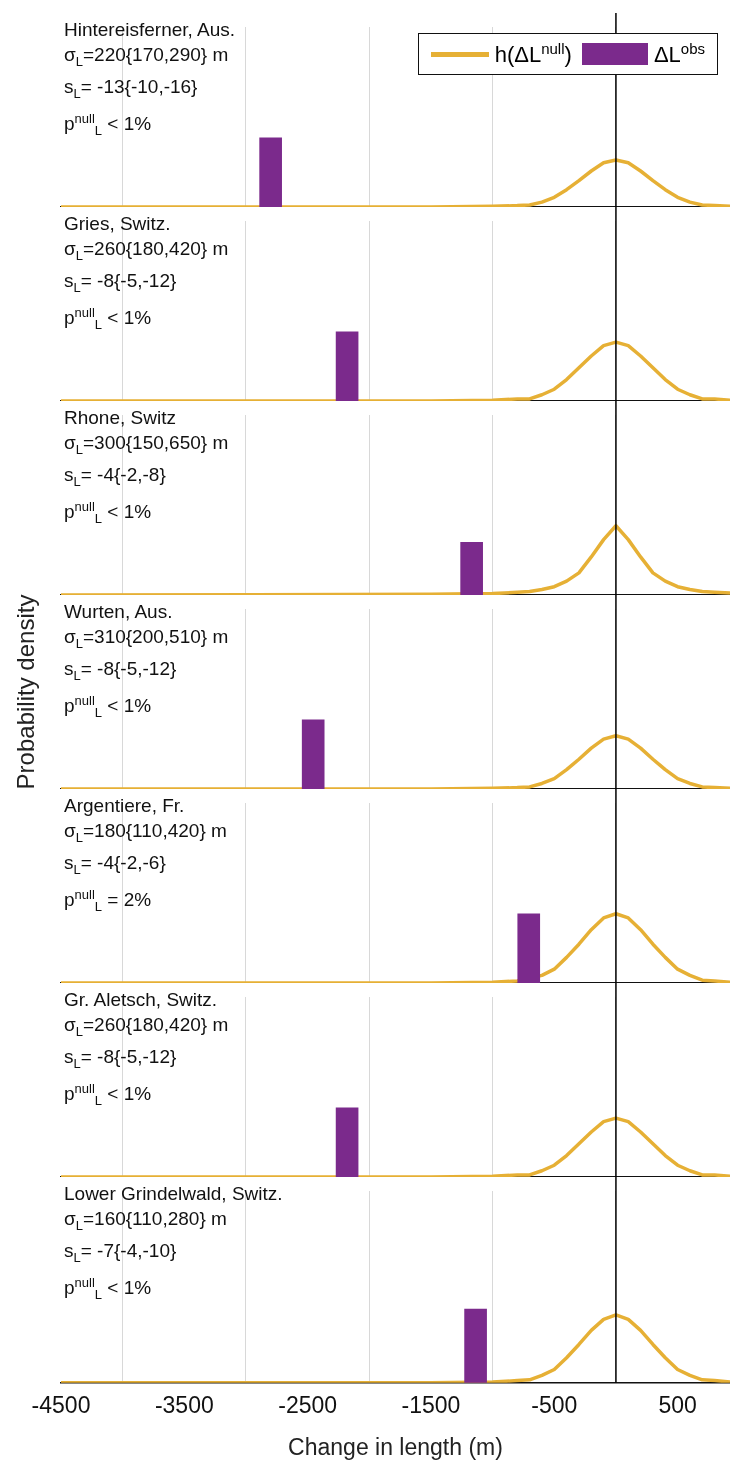 The width and height of the screenshot is (730, 1469). What do you see at coordinates (150, 30) in the screenshot?
I see `chart-title: Hintereisferner, Aus.` at bounding box center [150, 30].